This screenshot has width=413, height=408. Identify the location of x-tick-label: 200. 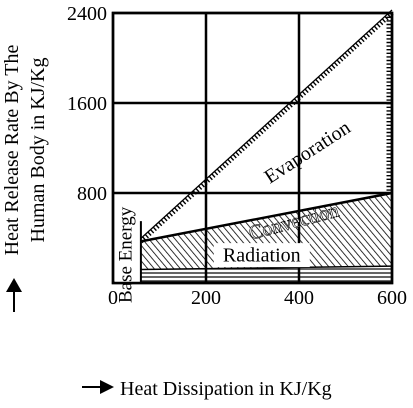
(206, 298).